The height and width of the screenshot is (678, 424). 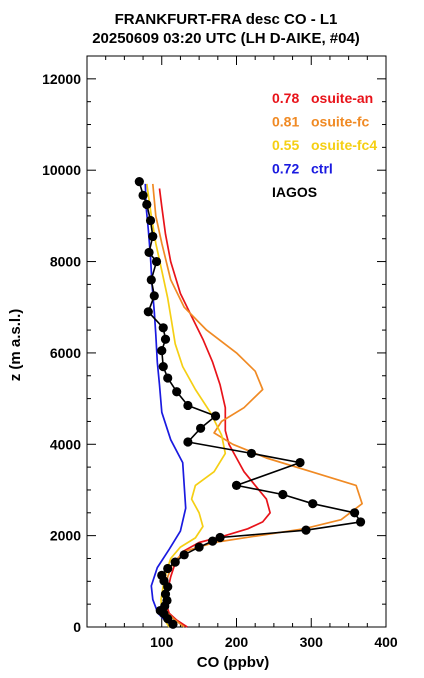 I want to click on legend-label-iagos: IAGOS, so click(x=294, y=192).